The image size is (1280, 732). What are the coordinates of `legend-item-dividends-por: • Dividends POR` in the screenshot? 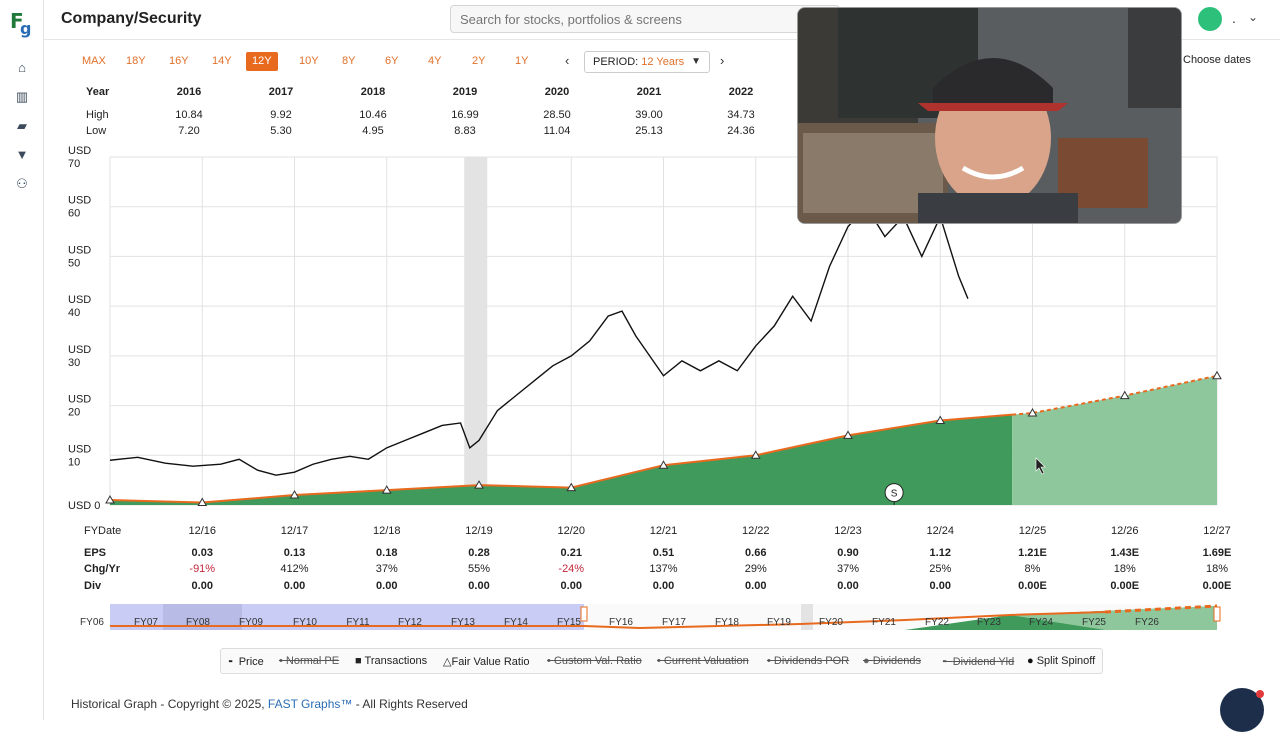 It's located at (808, 661).